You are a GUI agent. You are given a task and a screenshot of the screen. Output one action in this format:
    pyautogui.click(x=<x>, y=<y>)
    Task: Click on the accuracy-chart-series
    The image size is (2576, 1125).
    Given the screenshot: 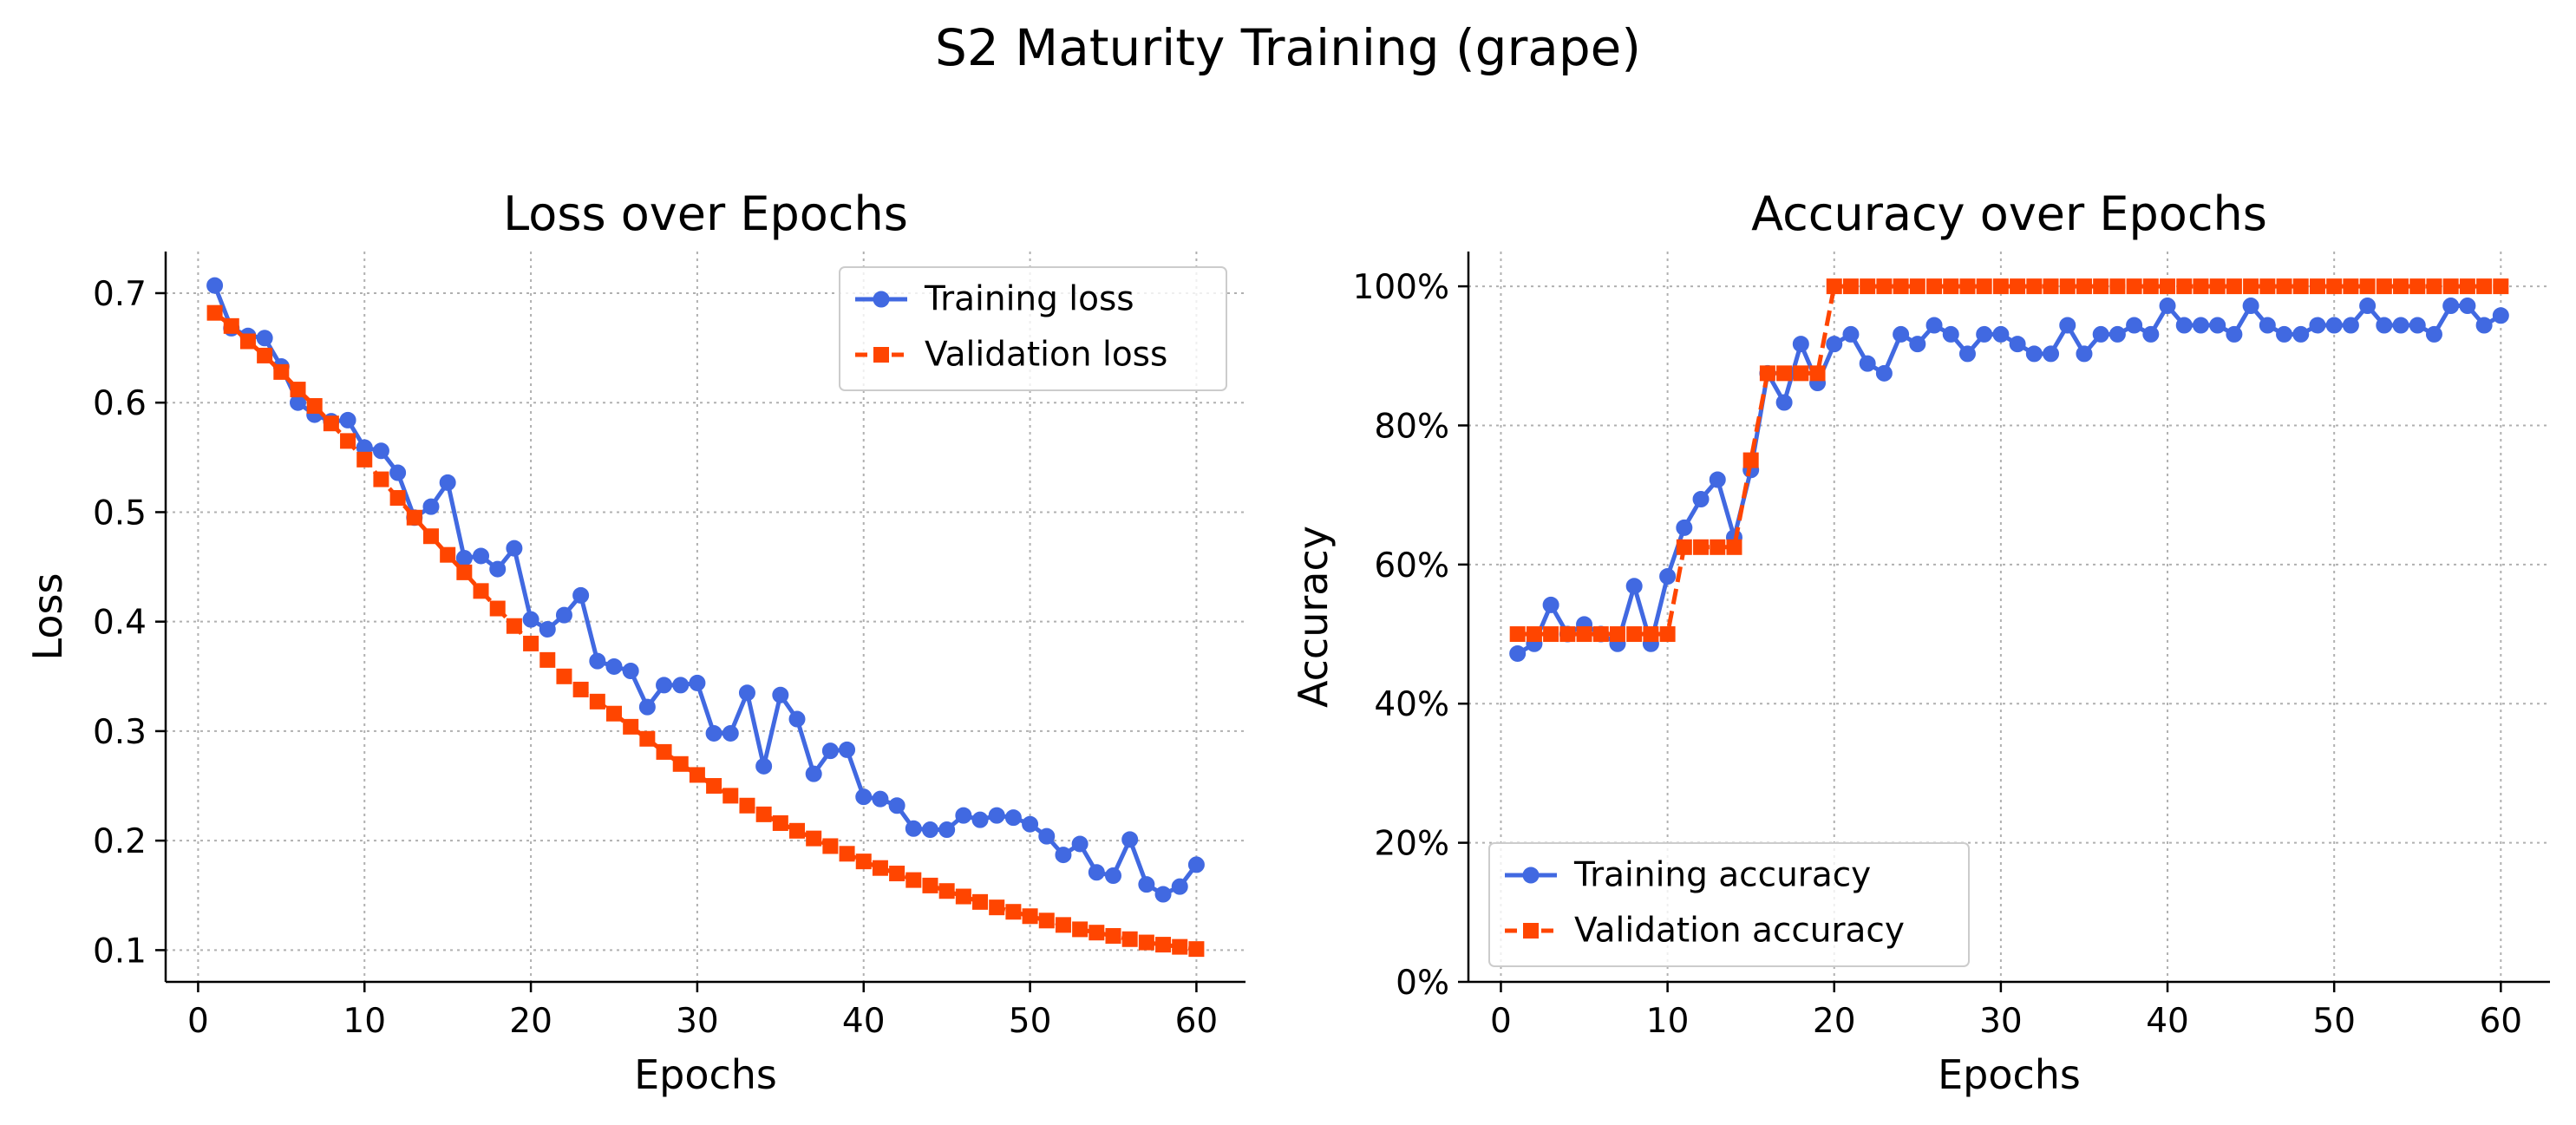 What is the action you would take?
    pyautogui.click(x=2009, y=470)
    